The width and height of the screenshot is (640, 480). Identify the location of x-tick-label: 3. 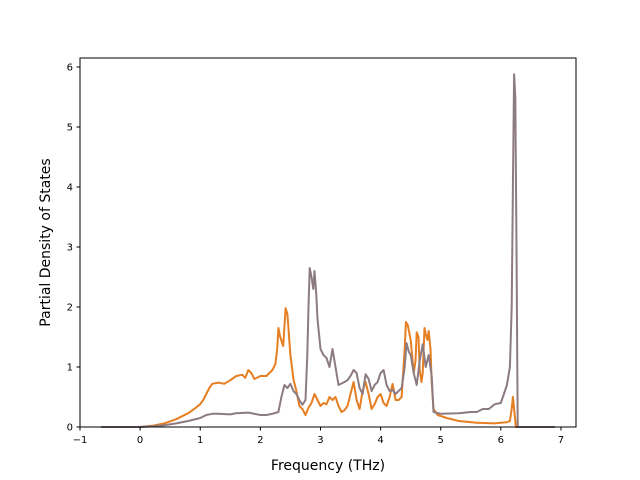
(320, 440).